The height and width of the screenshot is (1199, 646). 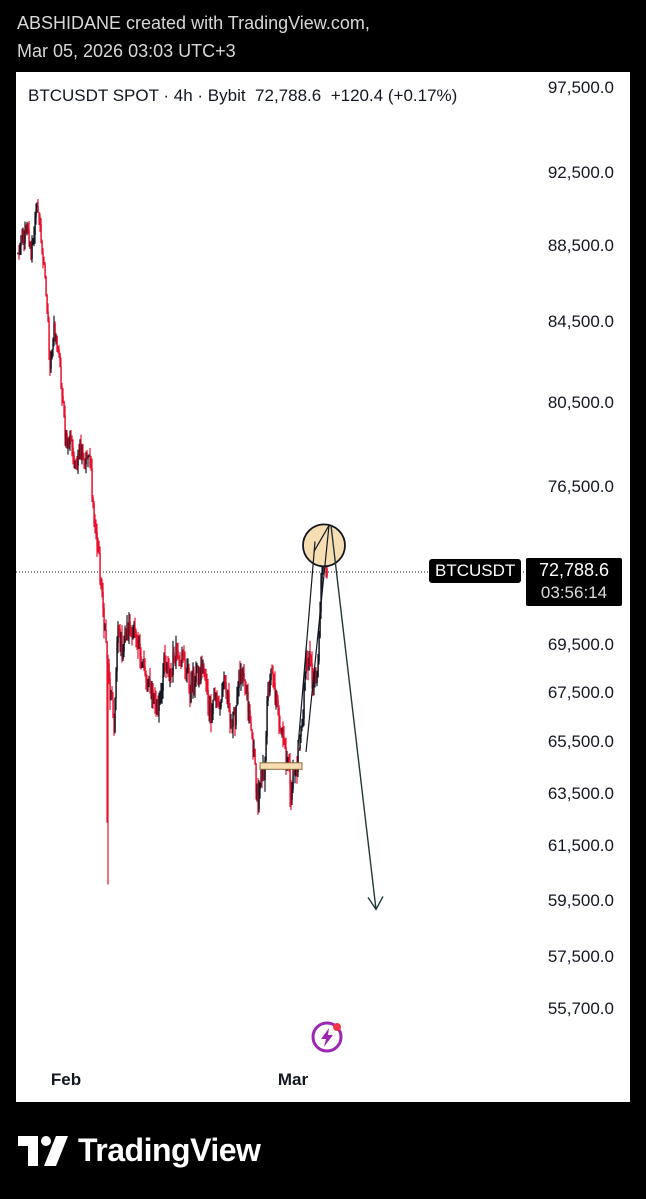 I want to click on y-tick-label: 80,500.0, so click(x=580, y=402).